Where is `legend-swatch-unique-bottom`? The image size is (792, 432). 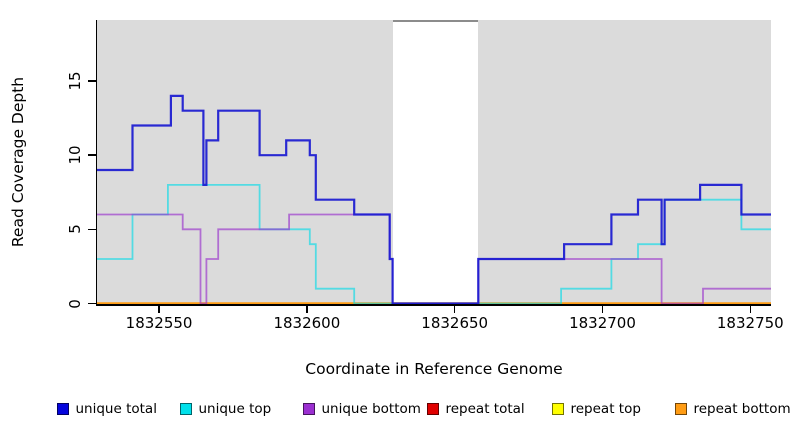
legend-swatch-unique-bottom is located at coordinates (309, 409).